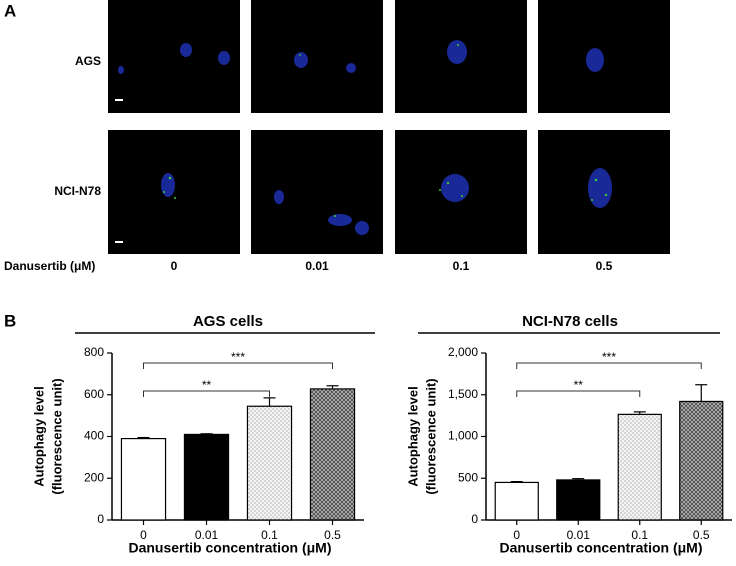 This screenshot has width=736, height=566. I want to click on y-tick-label: 600, so click(94, 394).